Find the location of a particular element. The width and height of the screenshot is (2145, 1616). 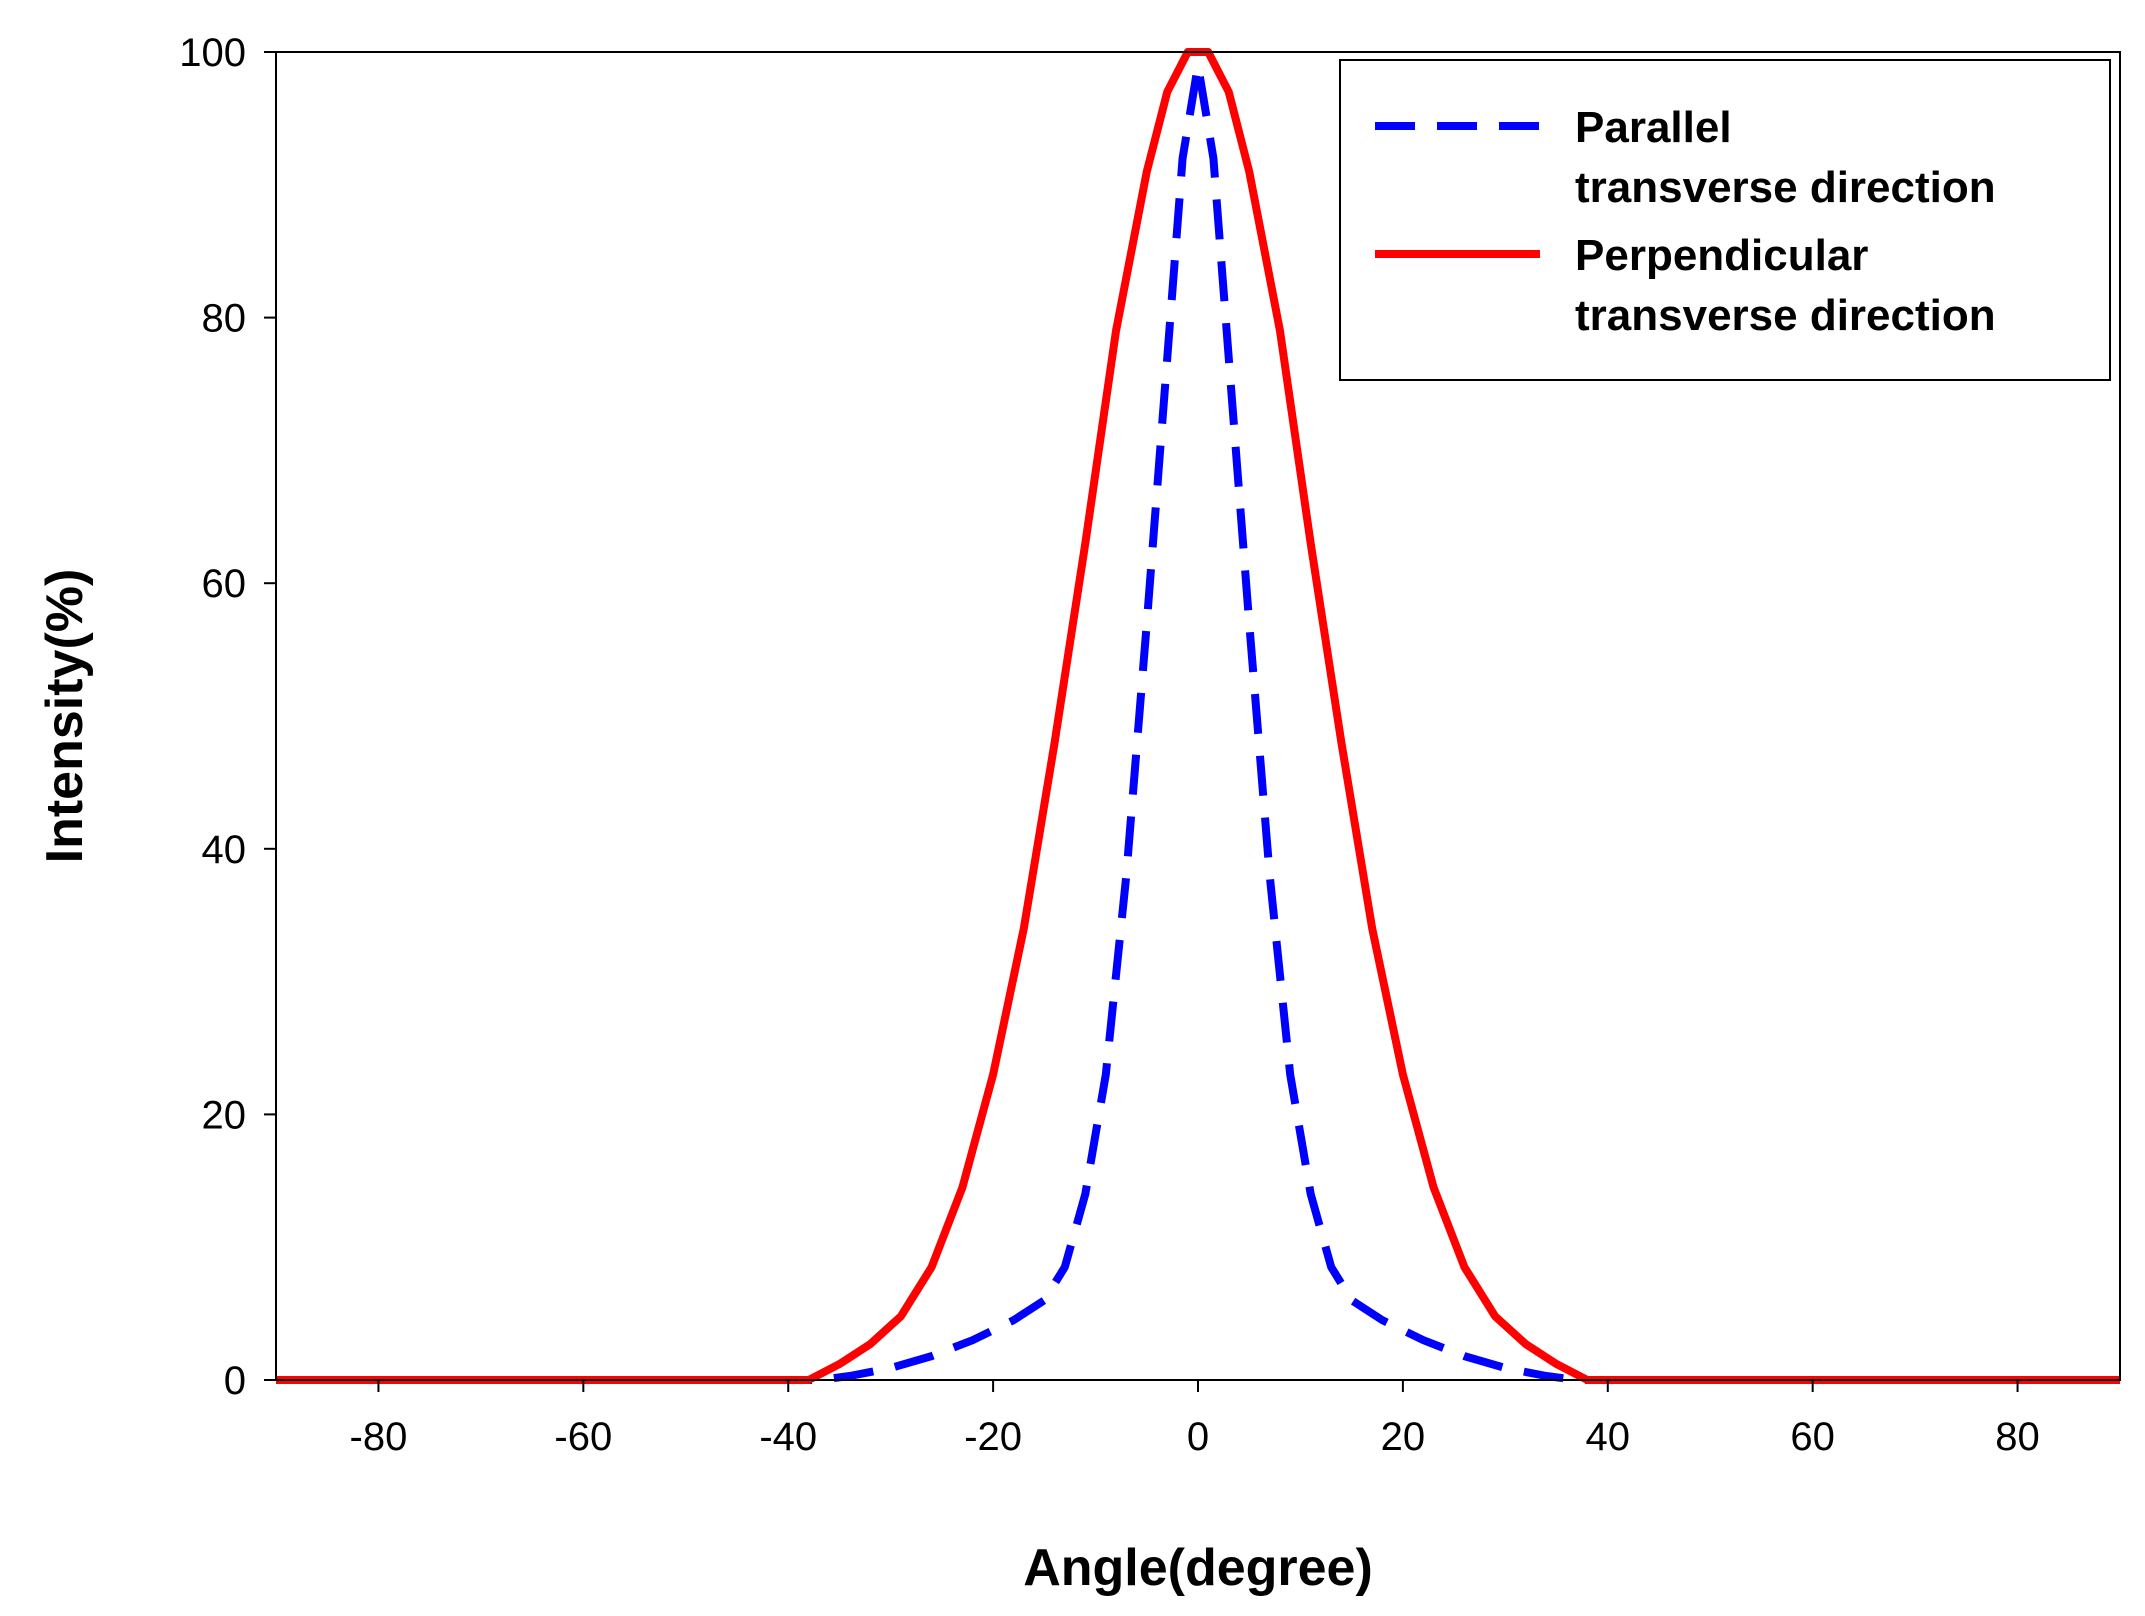

x-tick-label: -80 is located at coordinates (379, 1437).